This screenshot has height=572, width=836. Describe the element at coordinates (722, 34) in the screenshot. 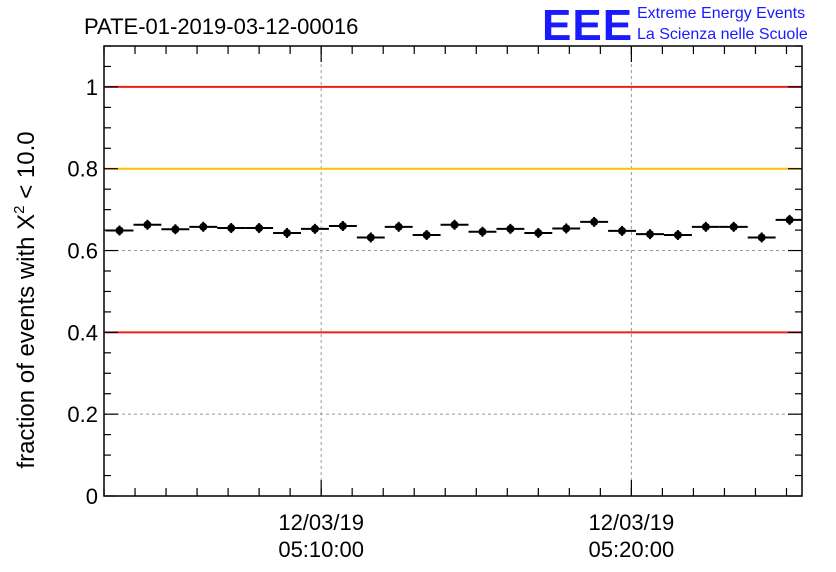

I see `logo-line-2: La Scienza nelle Scuole` at that location.